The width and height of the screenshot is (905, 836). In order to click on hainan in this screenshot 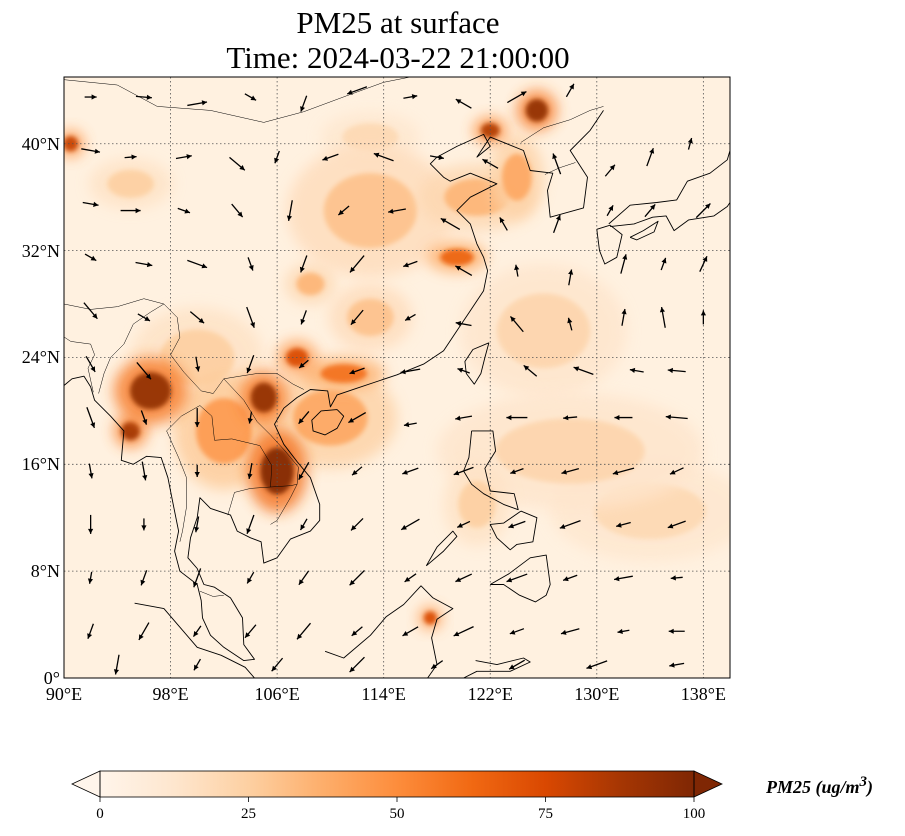, I will do `click(328, 422)`.